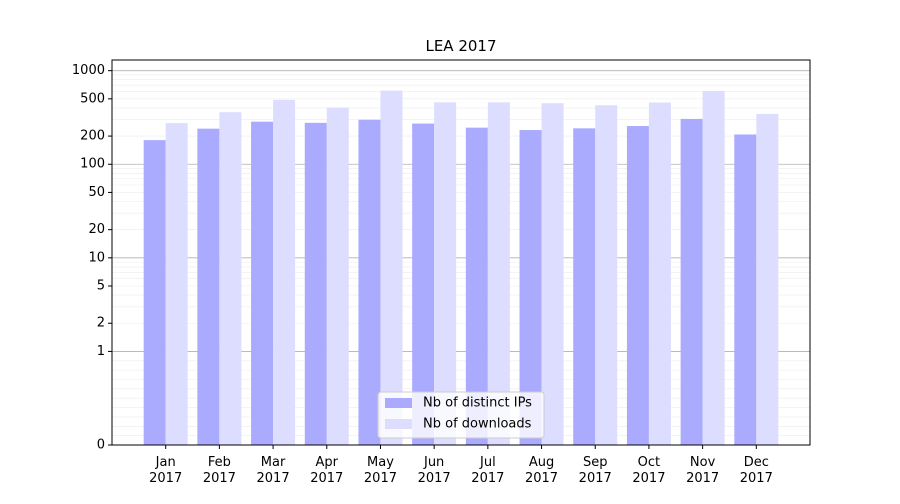  Describe the element at coordinates (756, 462) in the screenshot. I see `x-tick-label-month: Dec` at that location.